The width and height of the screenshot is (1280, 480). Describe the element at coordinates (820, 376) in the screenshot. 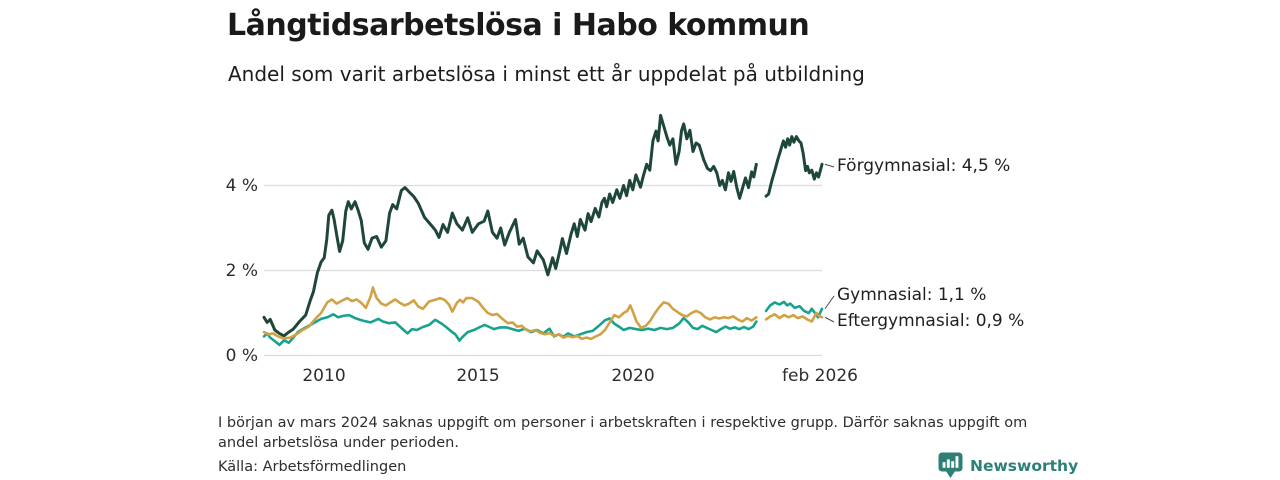

I see `x-axis-tick-feb2026: feb 2026` at that location.